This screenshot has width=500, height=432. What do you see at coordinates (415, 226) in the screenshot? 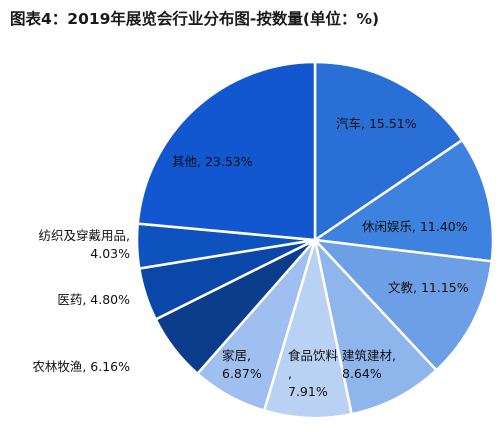
I see `slice-label-2: 休闲娱乐, 11.40%` at bounding box center [415, 226].